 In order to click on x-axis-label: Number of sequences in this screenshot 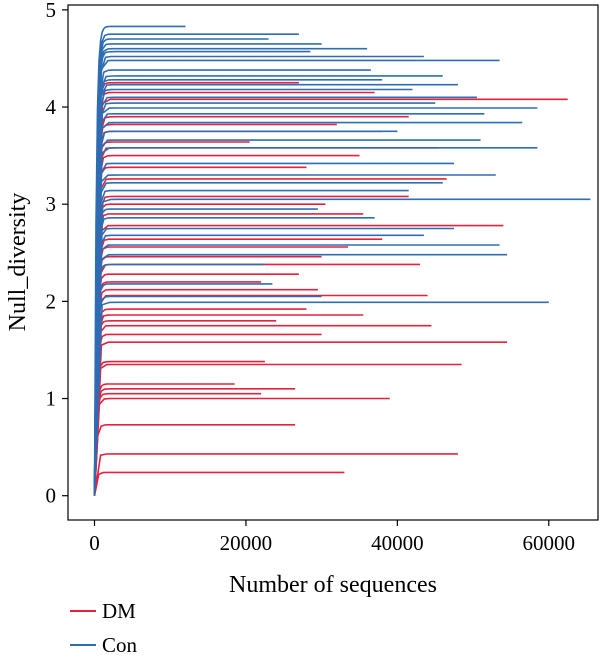, I will do `click(333, 585)`.